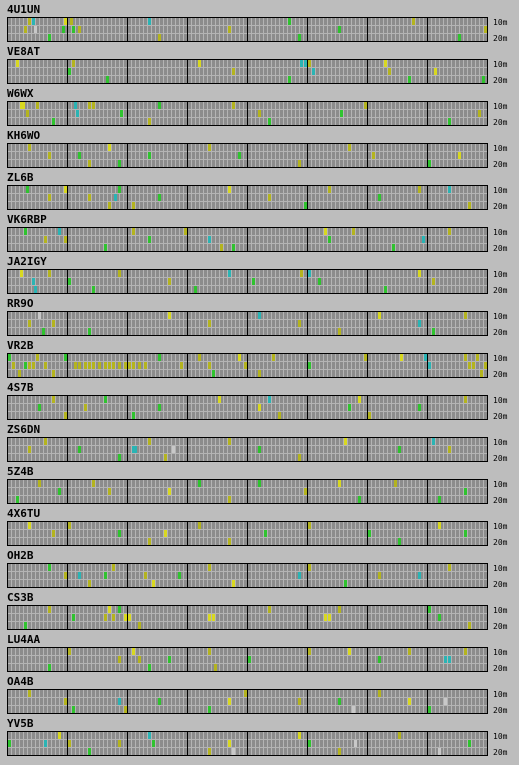 The width and height of the screenshot is (519, 765). Describe the element at coordinates (259, 64) in the screenshot. I see `station-ve8at: VE8AT 10m 20m` at that location.